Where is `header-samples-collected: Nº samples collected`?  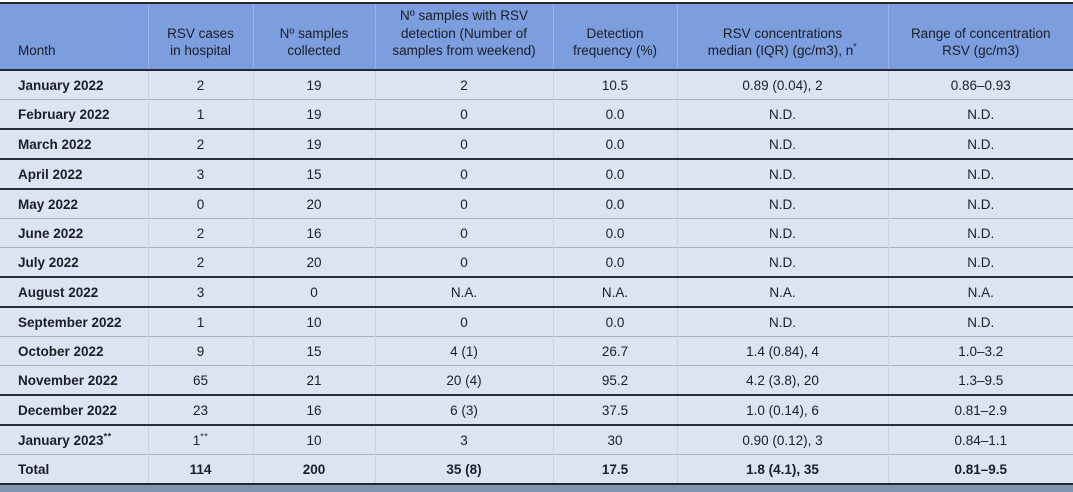 header-samples-collected: Nº samples collected is located at coordinates (313, 37).